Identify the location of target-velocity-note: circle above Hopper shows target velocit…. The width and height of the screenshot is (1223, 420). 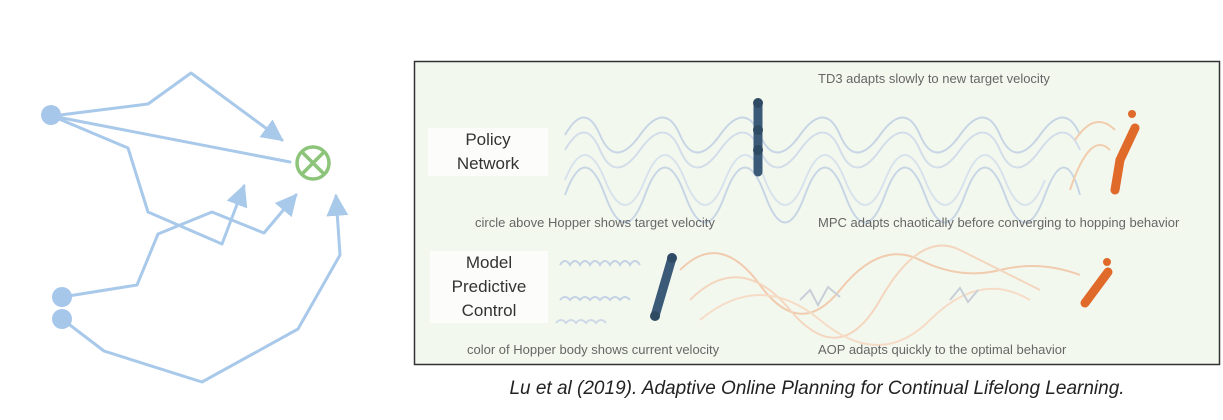
(595, 222).